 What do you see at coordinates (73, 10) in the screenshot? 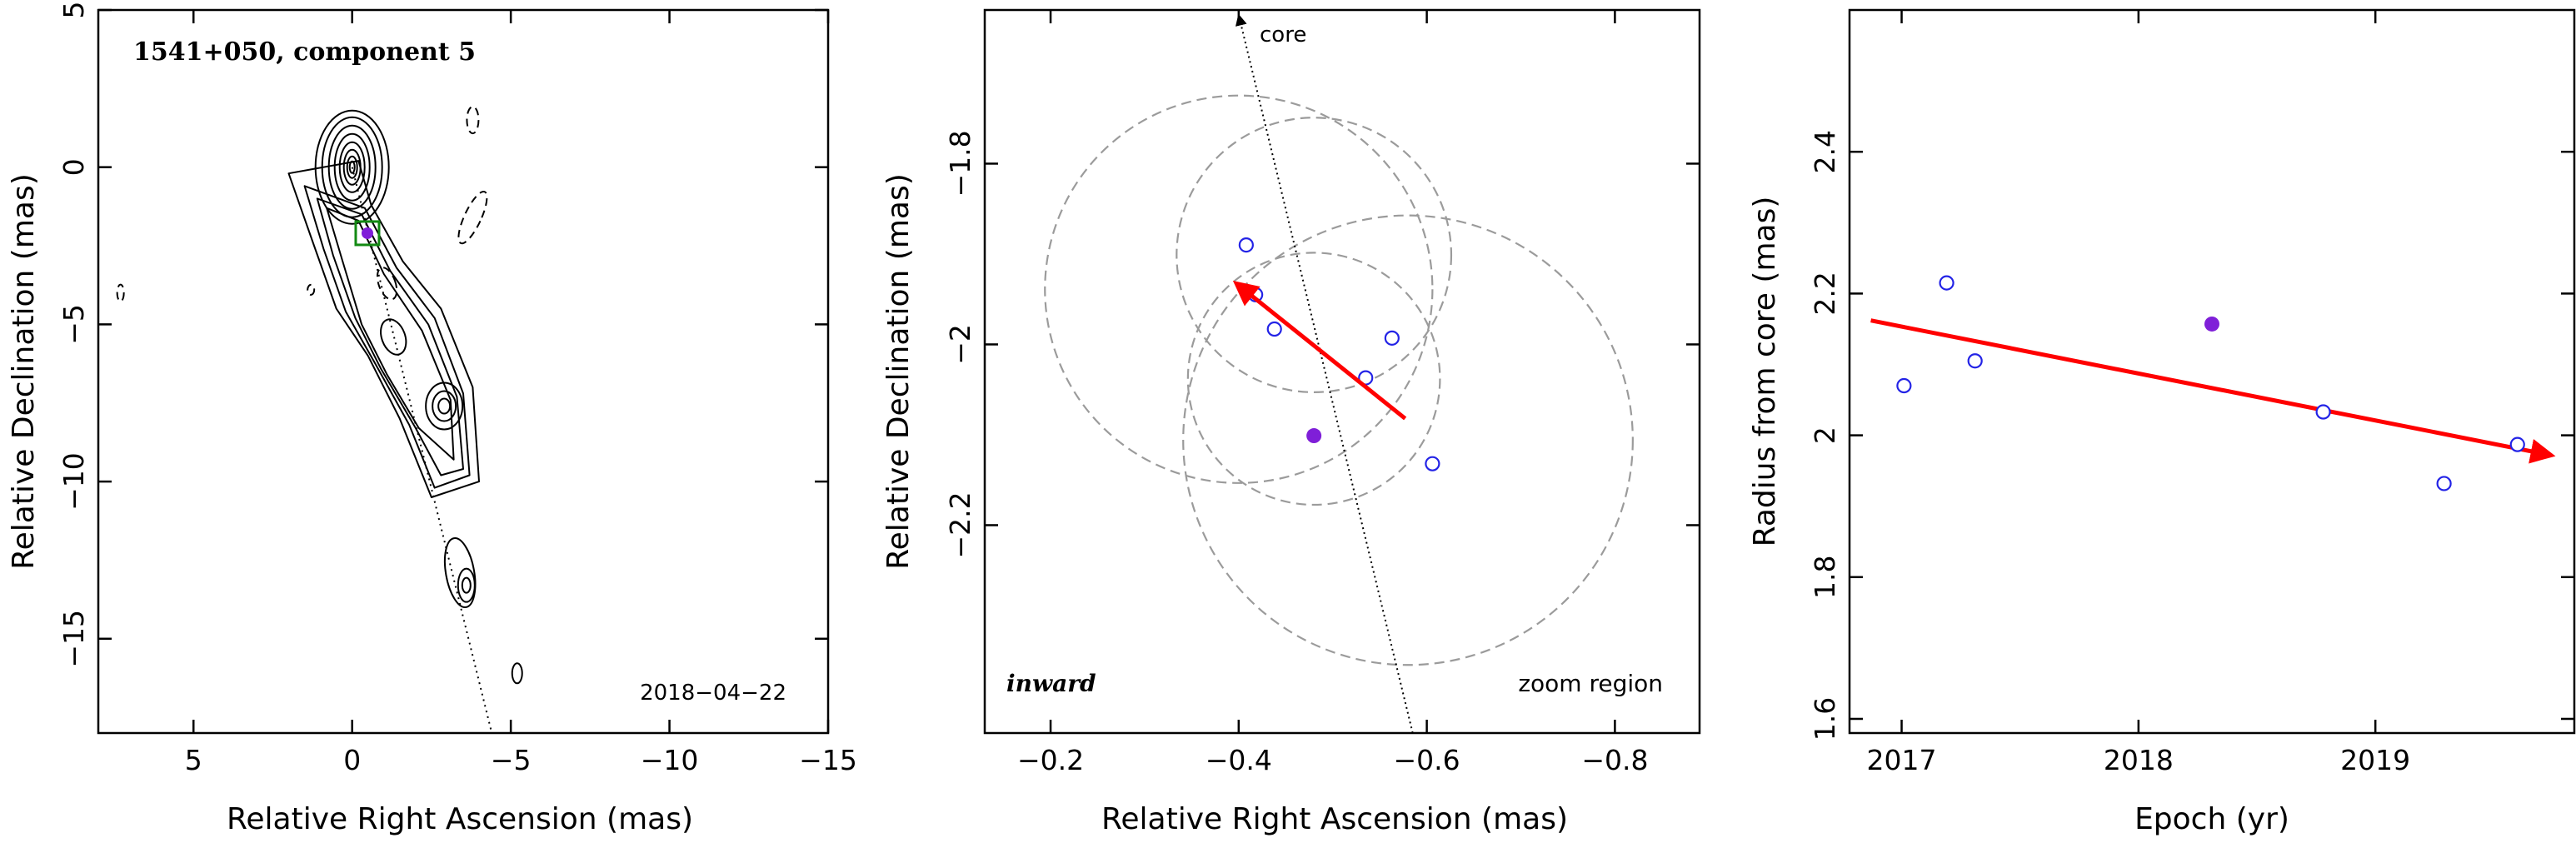
I see `y-tick-label: 5` at bounding box center [73, 10].